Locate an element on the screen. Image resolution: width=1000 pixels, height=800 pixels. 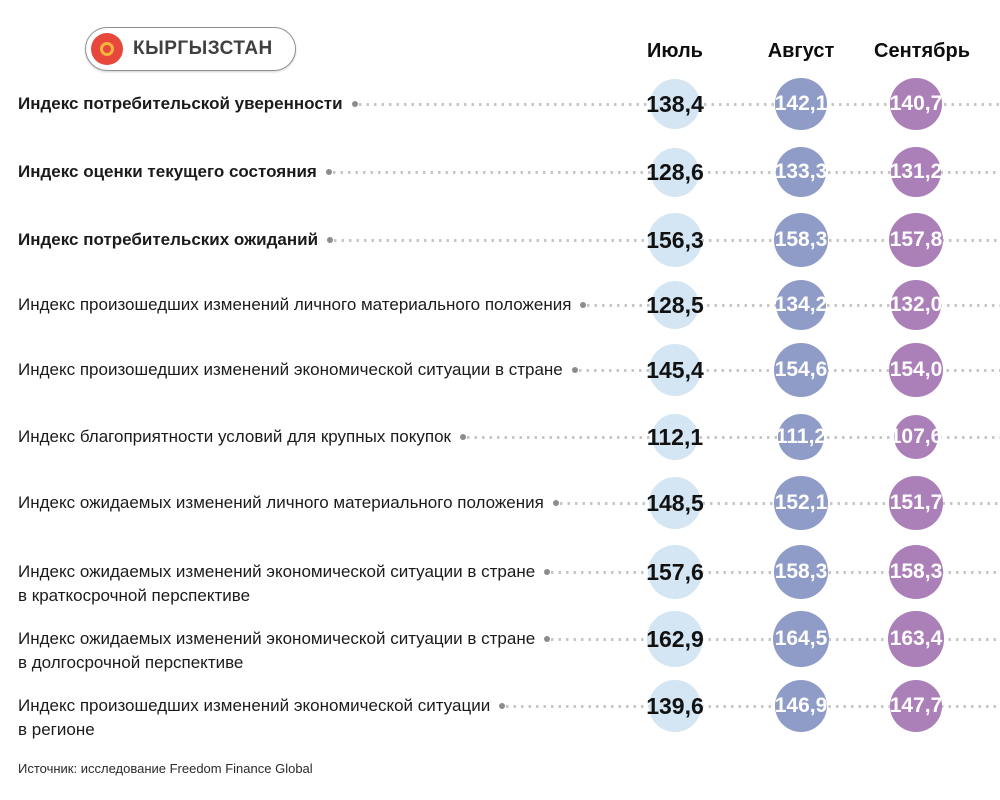
value-bubble-sep: 147,7 is located at coordinates (916, 706).